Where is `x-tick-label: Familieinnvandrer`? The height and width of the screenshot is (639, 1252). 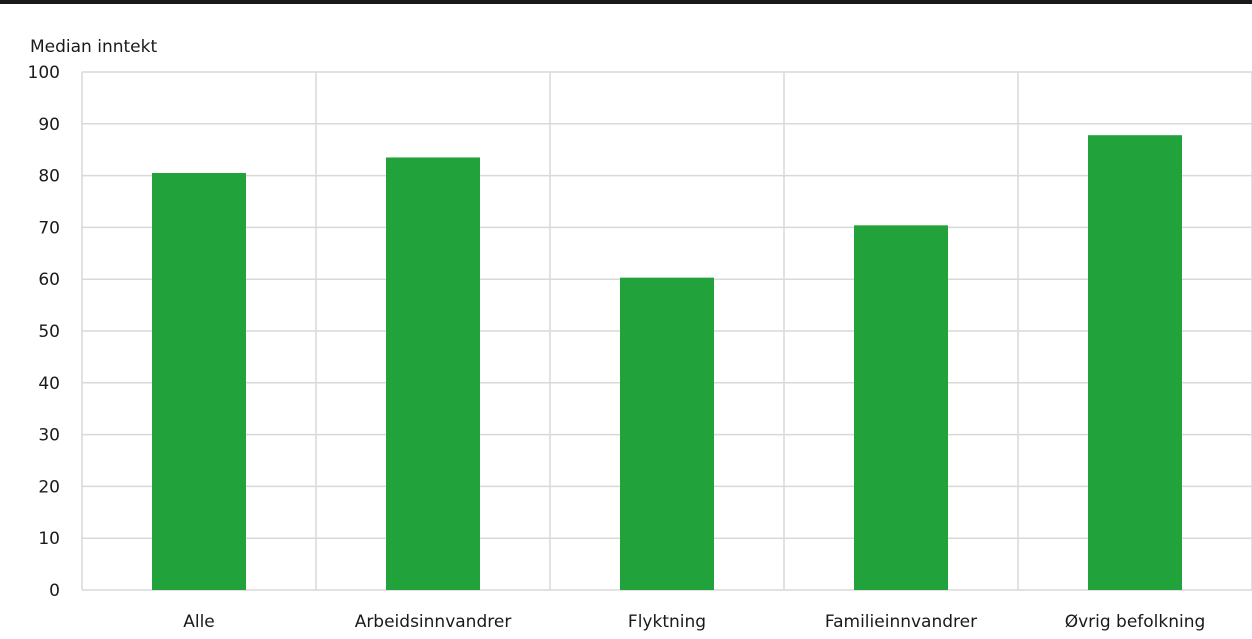 x-tick-label: Familieinnvandrer is located at coordinates (901, 622).